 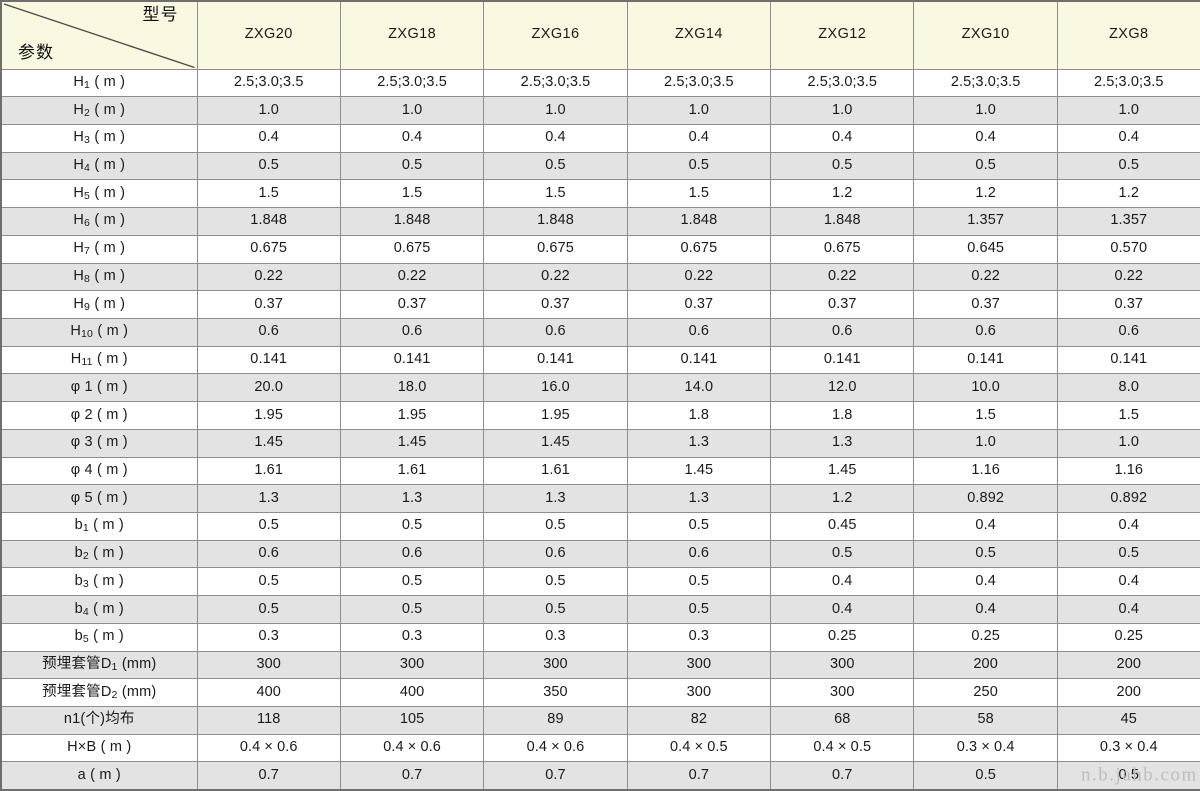 What do you see at coordinates (412, 35) in the screenshot?
I see `column-header-zxg18: ZXG18` at bounding box center [412, 35].